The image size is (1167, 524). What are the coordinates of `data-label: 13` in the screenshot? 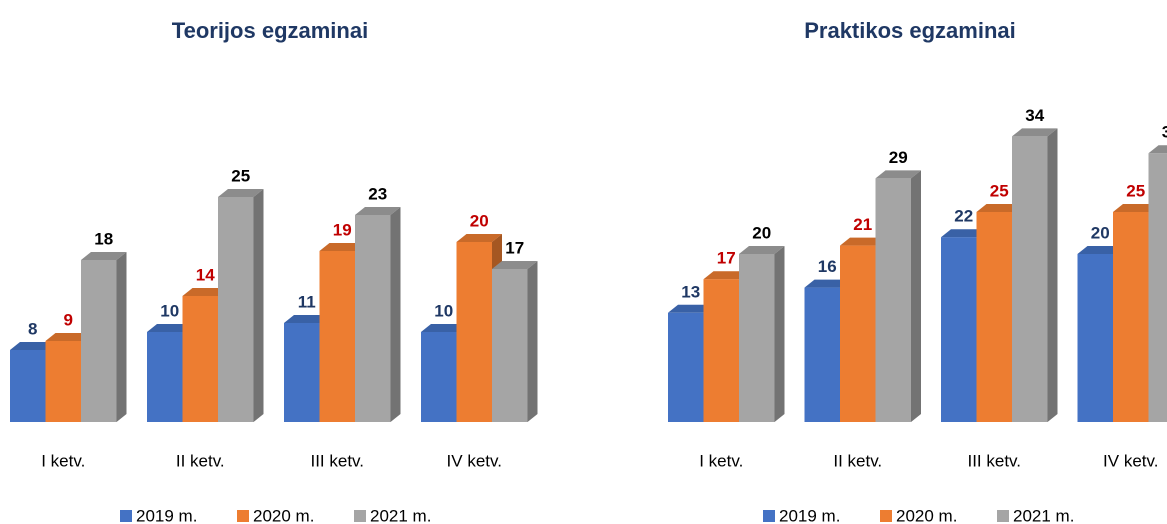 It's located at (690, 291).